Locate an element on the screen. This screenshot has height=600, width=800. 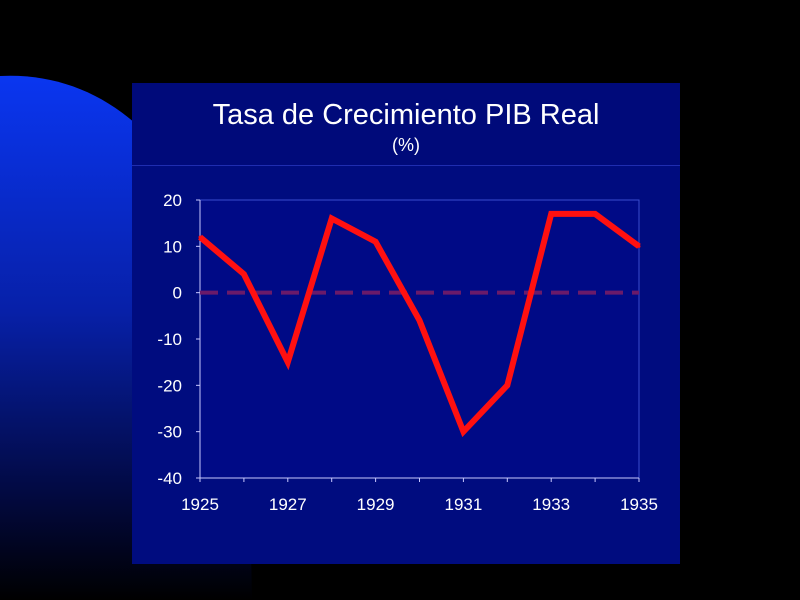
y-tick-label: -30 is located at coordinates (169, 432).